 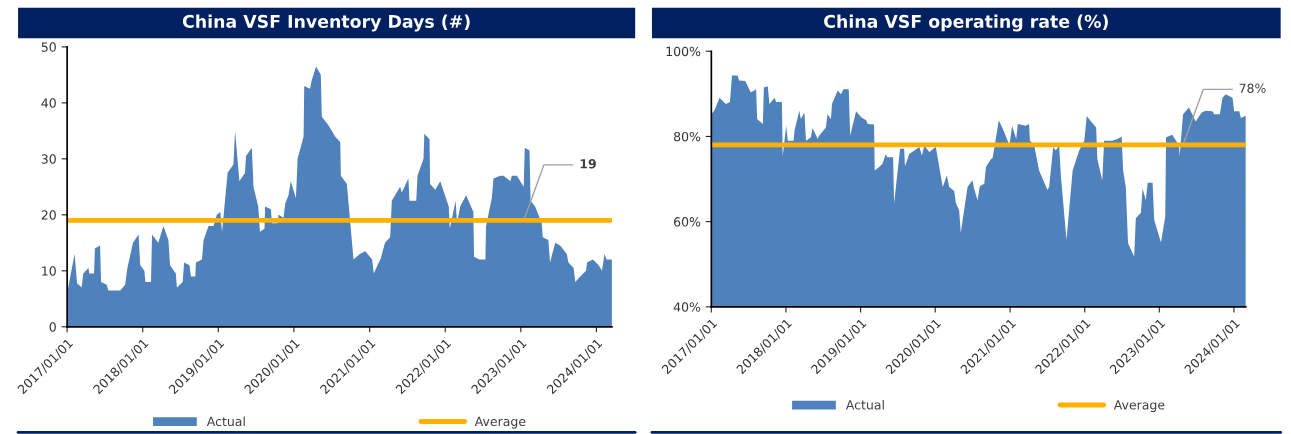 What do you see at coordinates (687, 136) in the screenshot?
I see `y-tick-label: 80%` at bounding box center [687, 136].